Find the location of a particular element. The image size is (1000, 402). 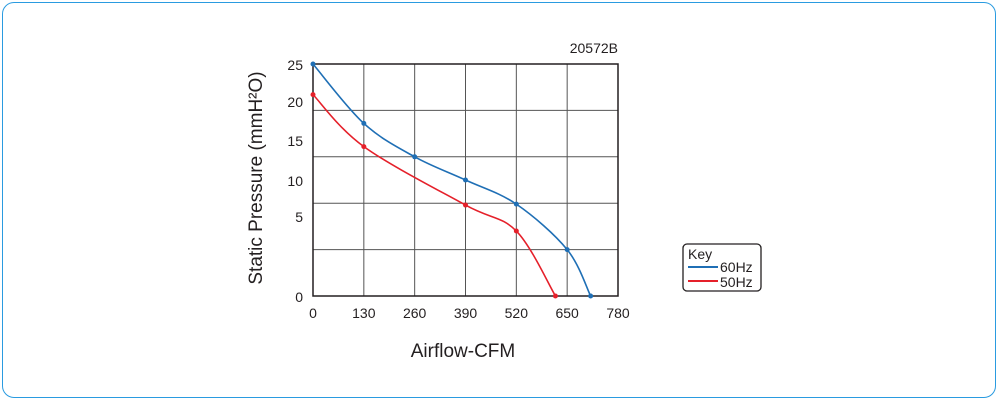

x-tick-label: 260 is located at coordinates (415, 313).